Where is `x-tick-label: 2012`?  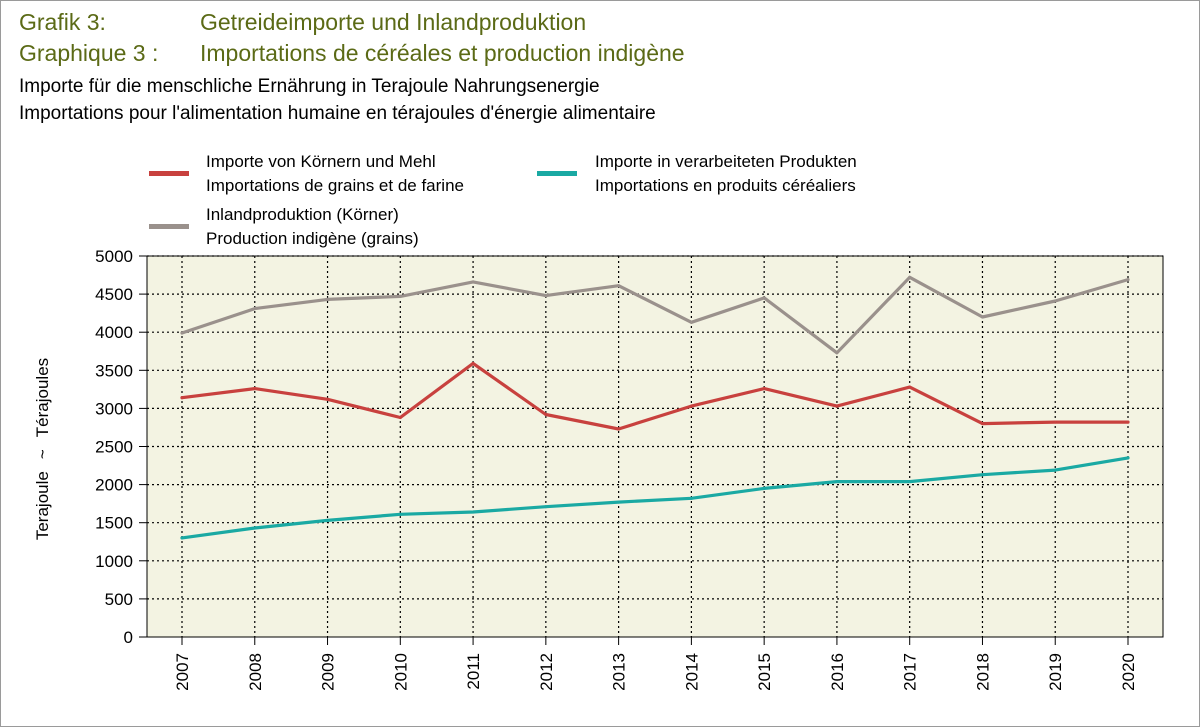 x-tick-label: 2012 is located at coordinates (546, 672).